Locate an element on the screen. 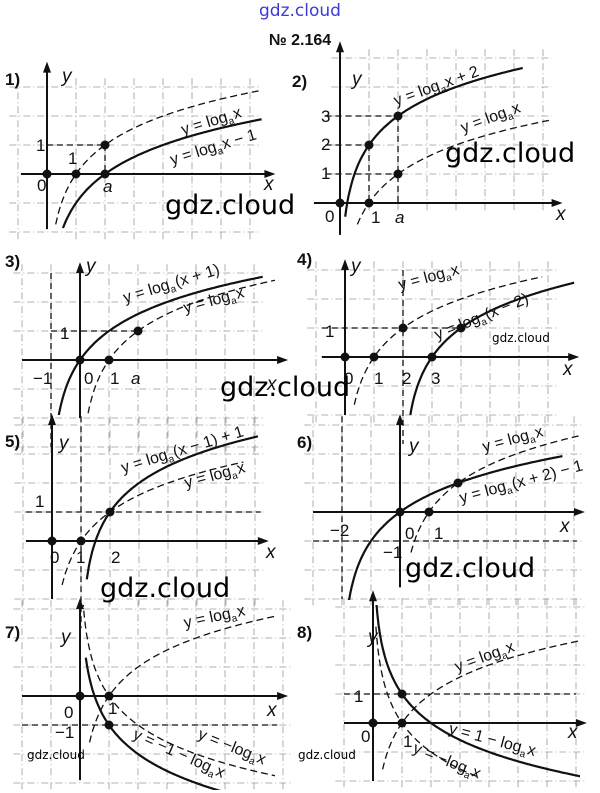 Image resolution: width=600 pixels, height=793 pixels. panel-number: 4) is located at coordinates (304, 259).